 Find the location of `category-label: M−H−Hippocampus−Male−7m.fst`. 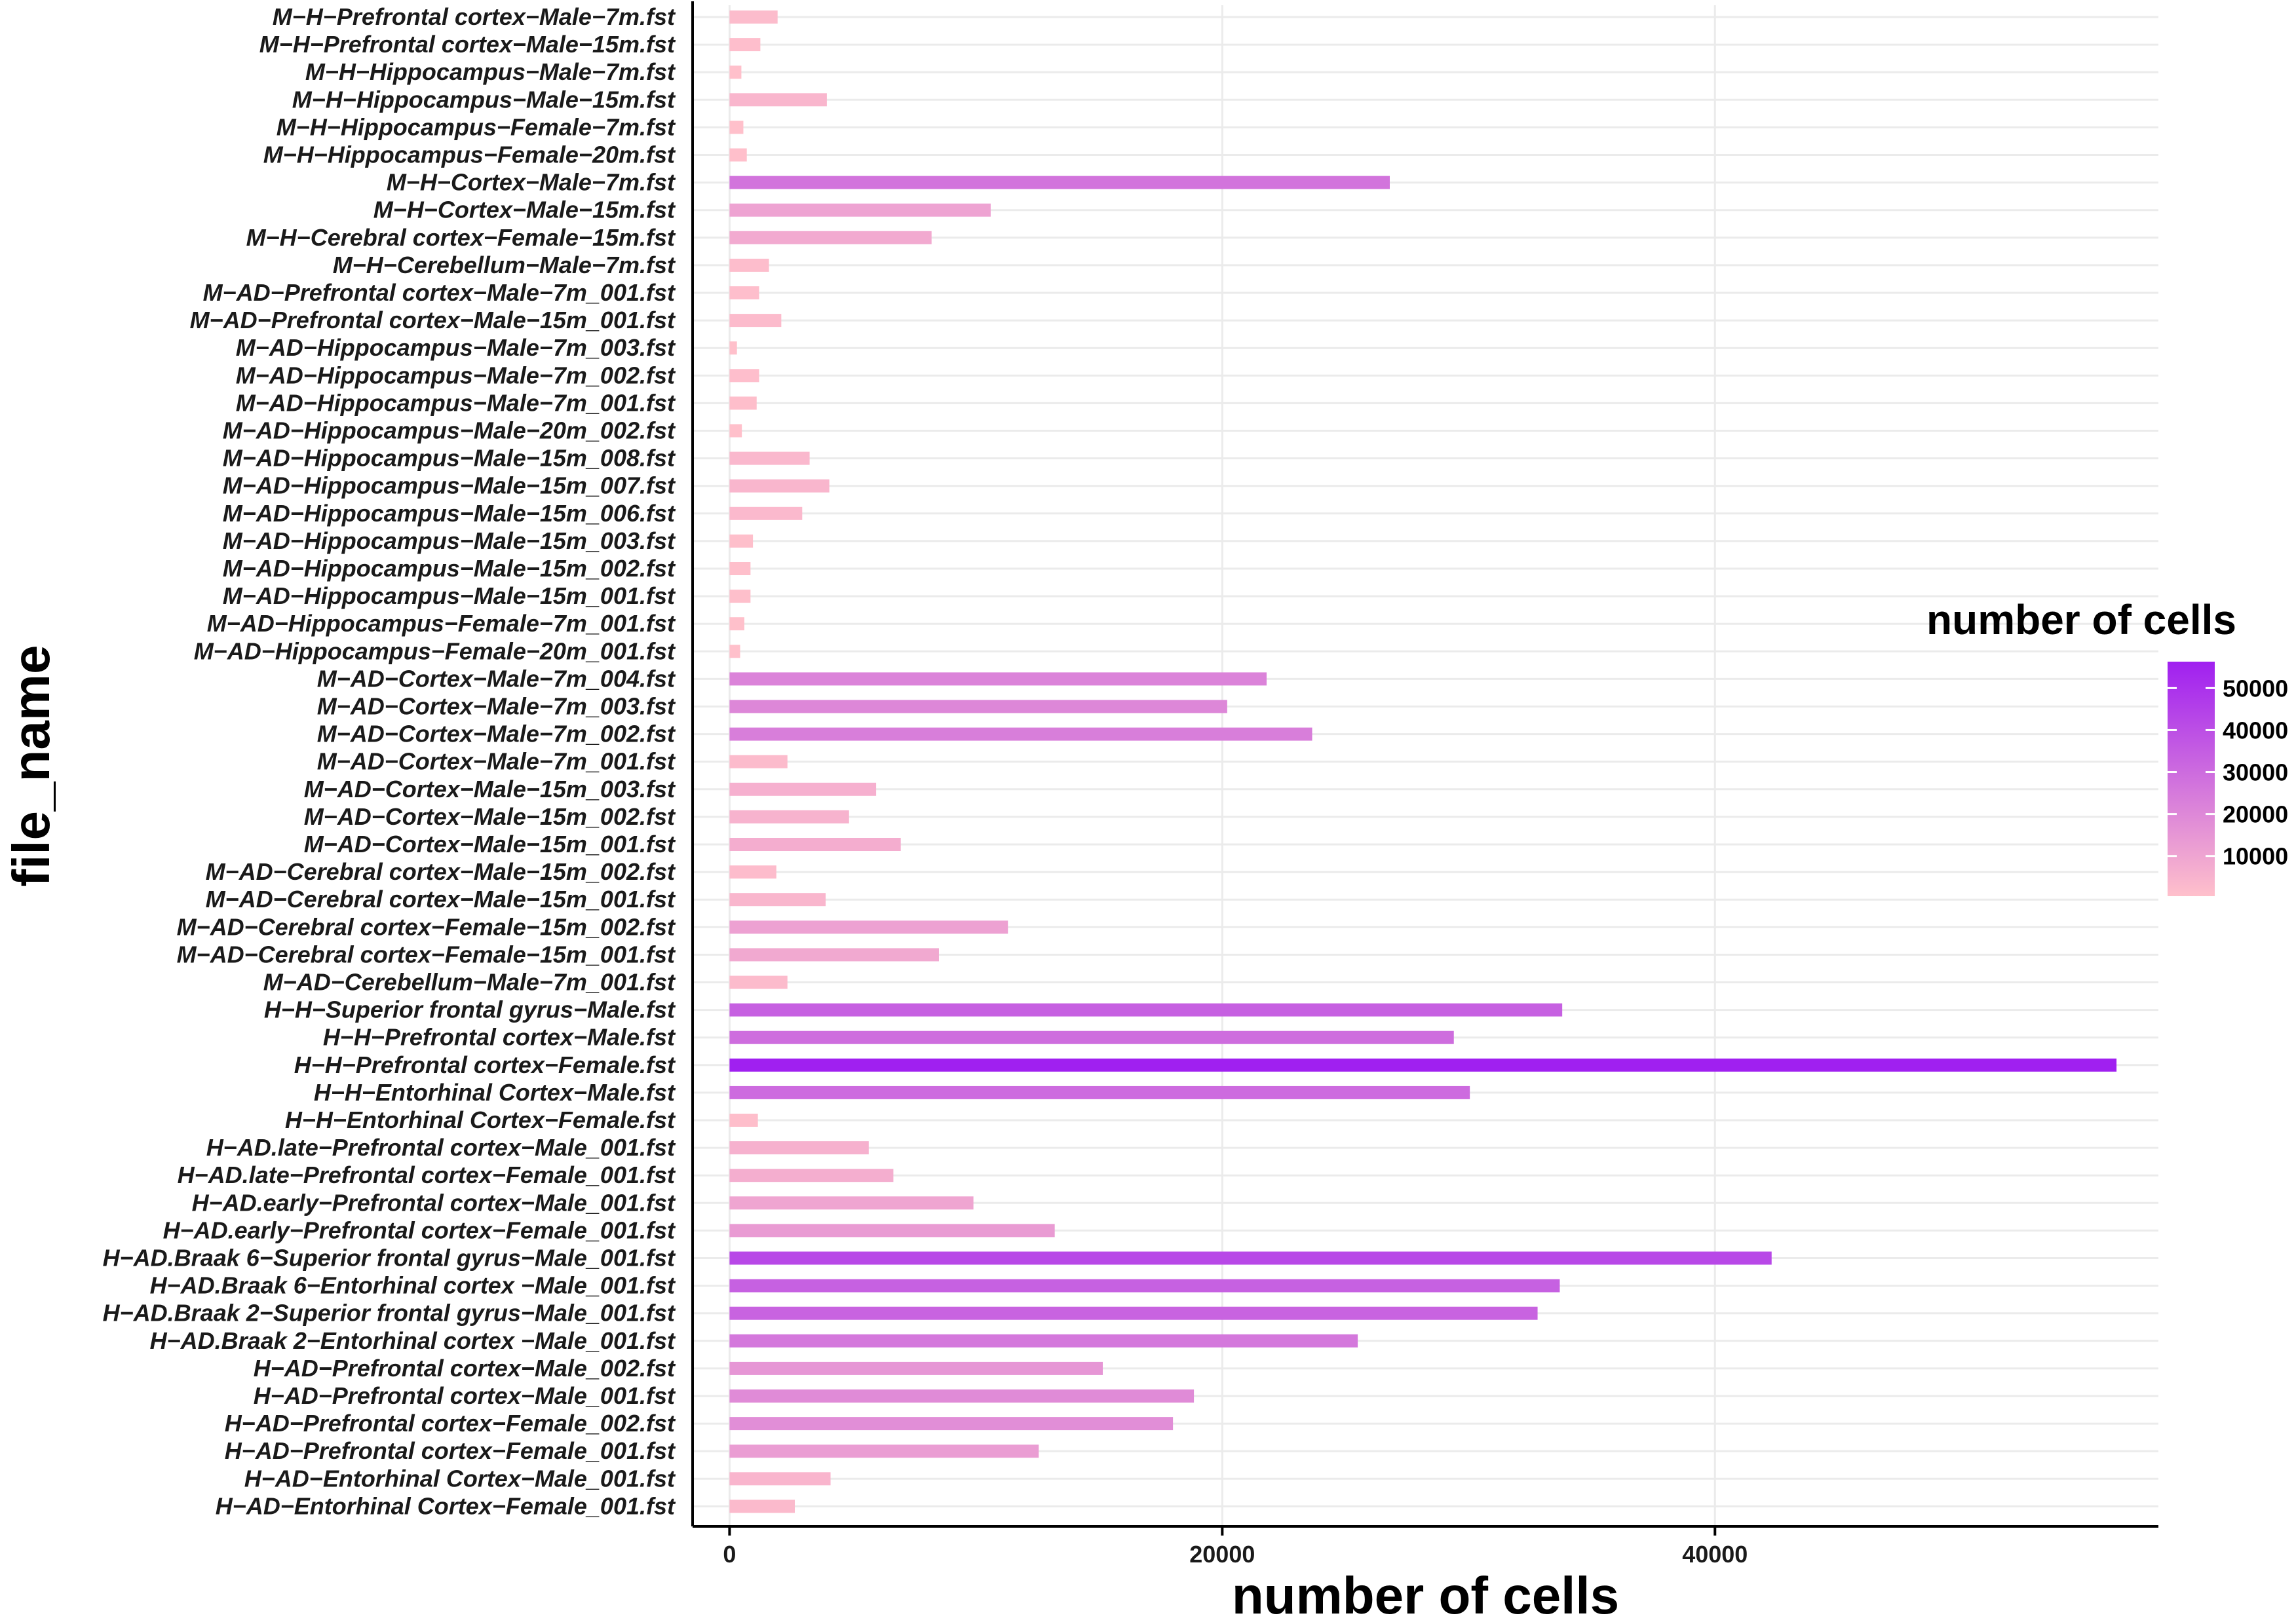

category-label: M−H−Hippocampus−Male−7m.fst is located at coordinates (490, 71).